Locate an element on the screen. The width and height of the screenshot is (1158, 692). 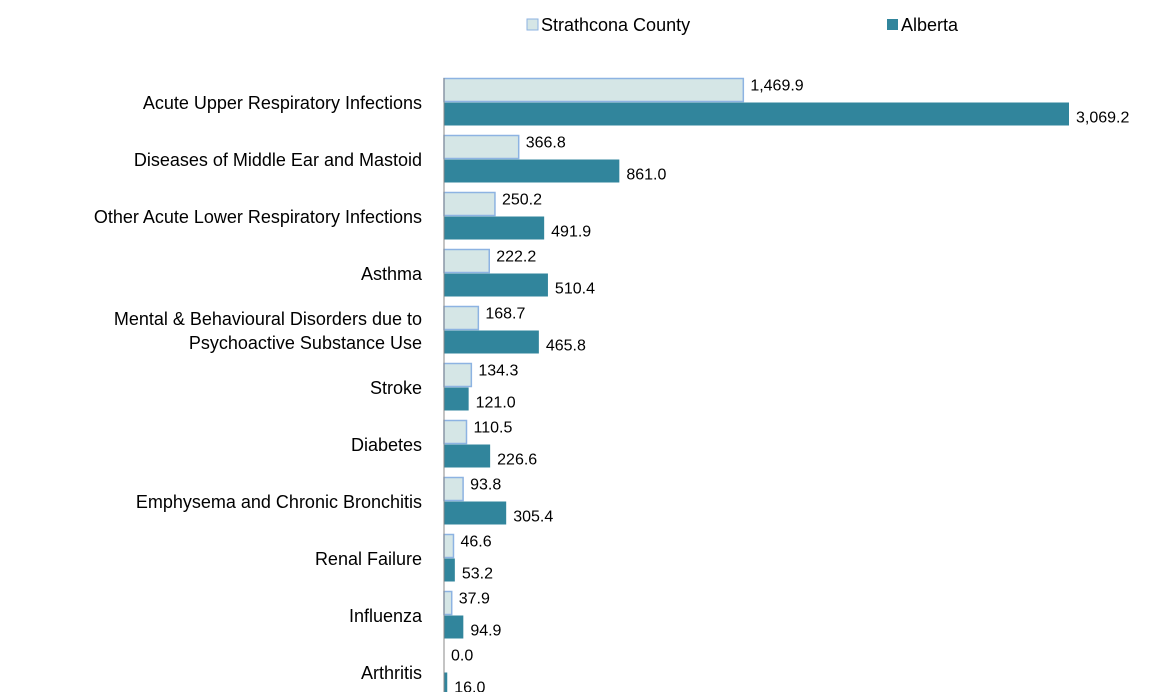
value-label: 46.6 is located at coordinates (475, 542).